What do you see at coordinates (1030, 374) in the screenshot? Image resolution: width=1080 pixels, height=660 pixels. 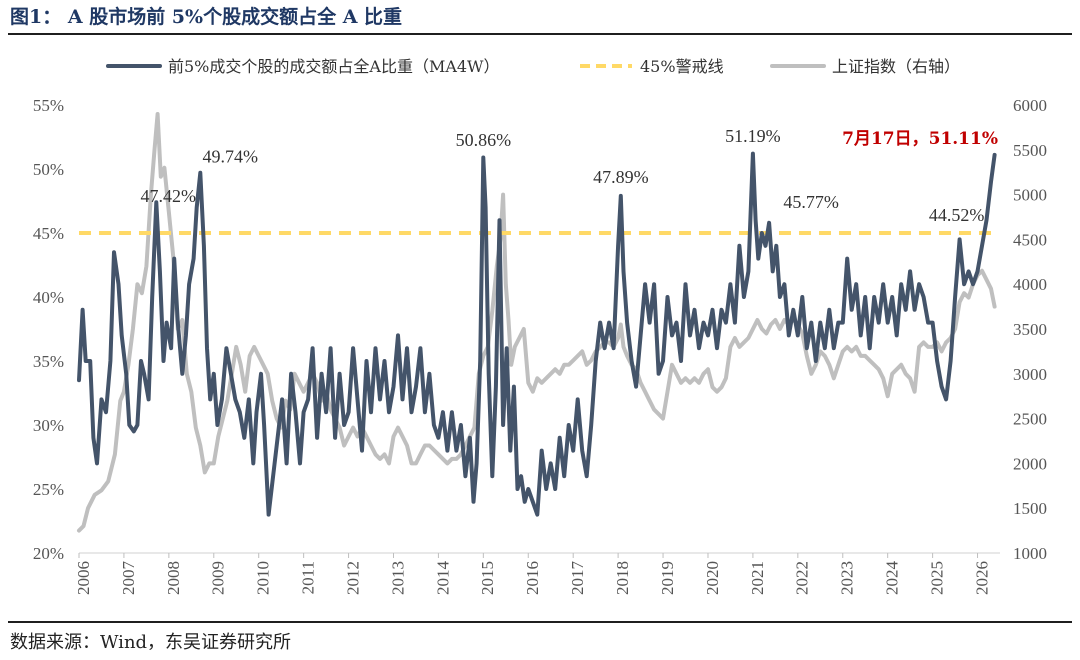 I see `y-right-tick-label: 3000` at bounding box center [1030, 374].